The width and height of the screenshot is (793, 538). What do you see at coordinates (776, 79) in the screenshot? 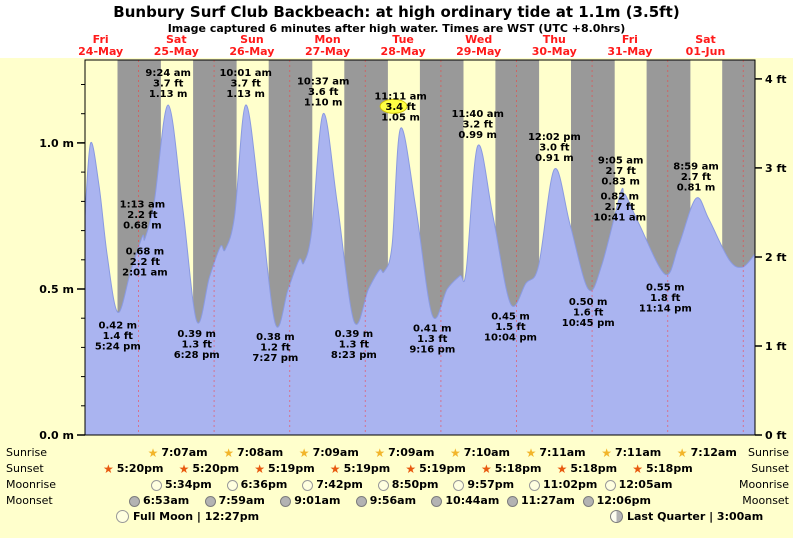
I see `right-axis-label: 4 ft` at bounding box center [776, 79].